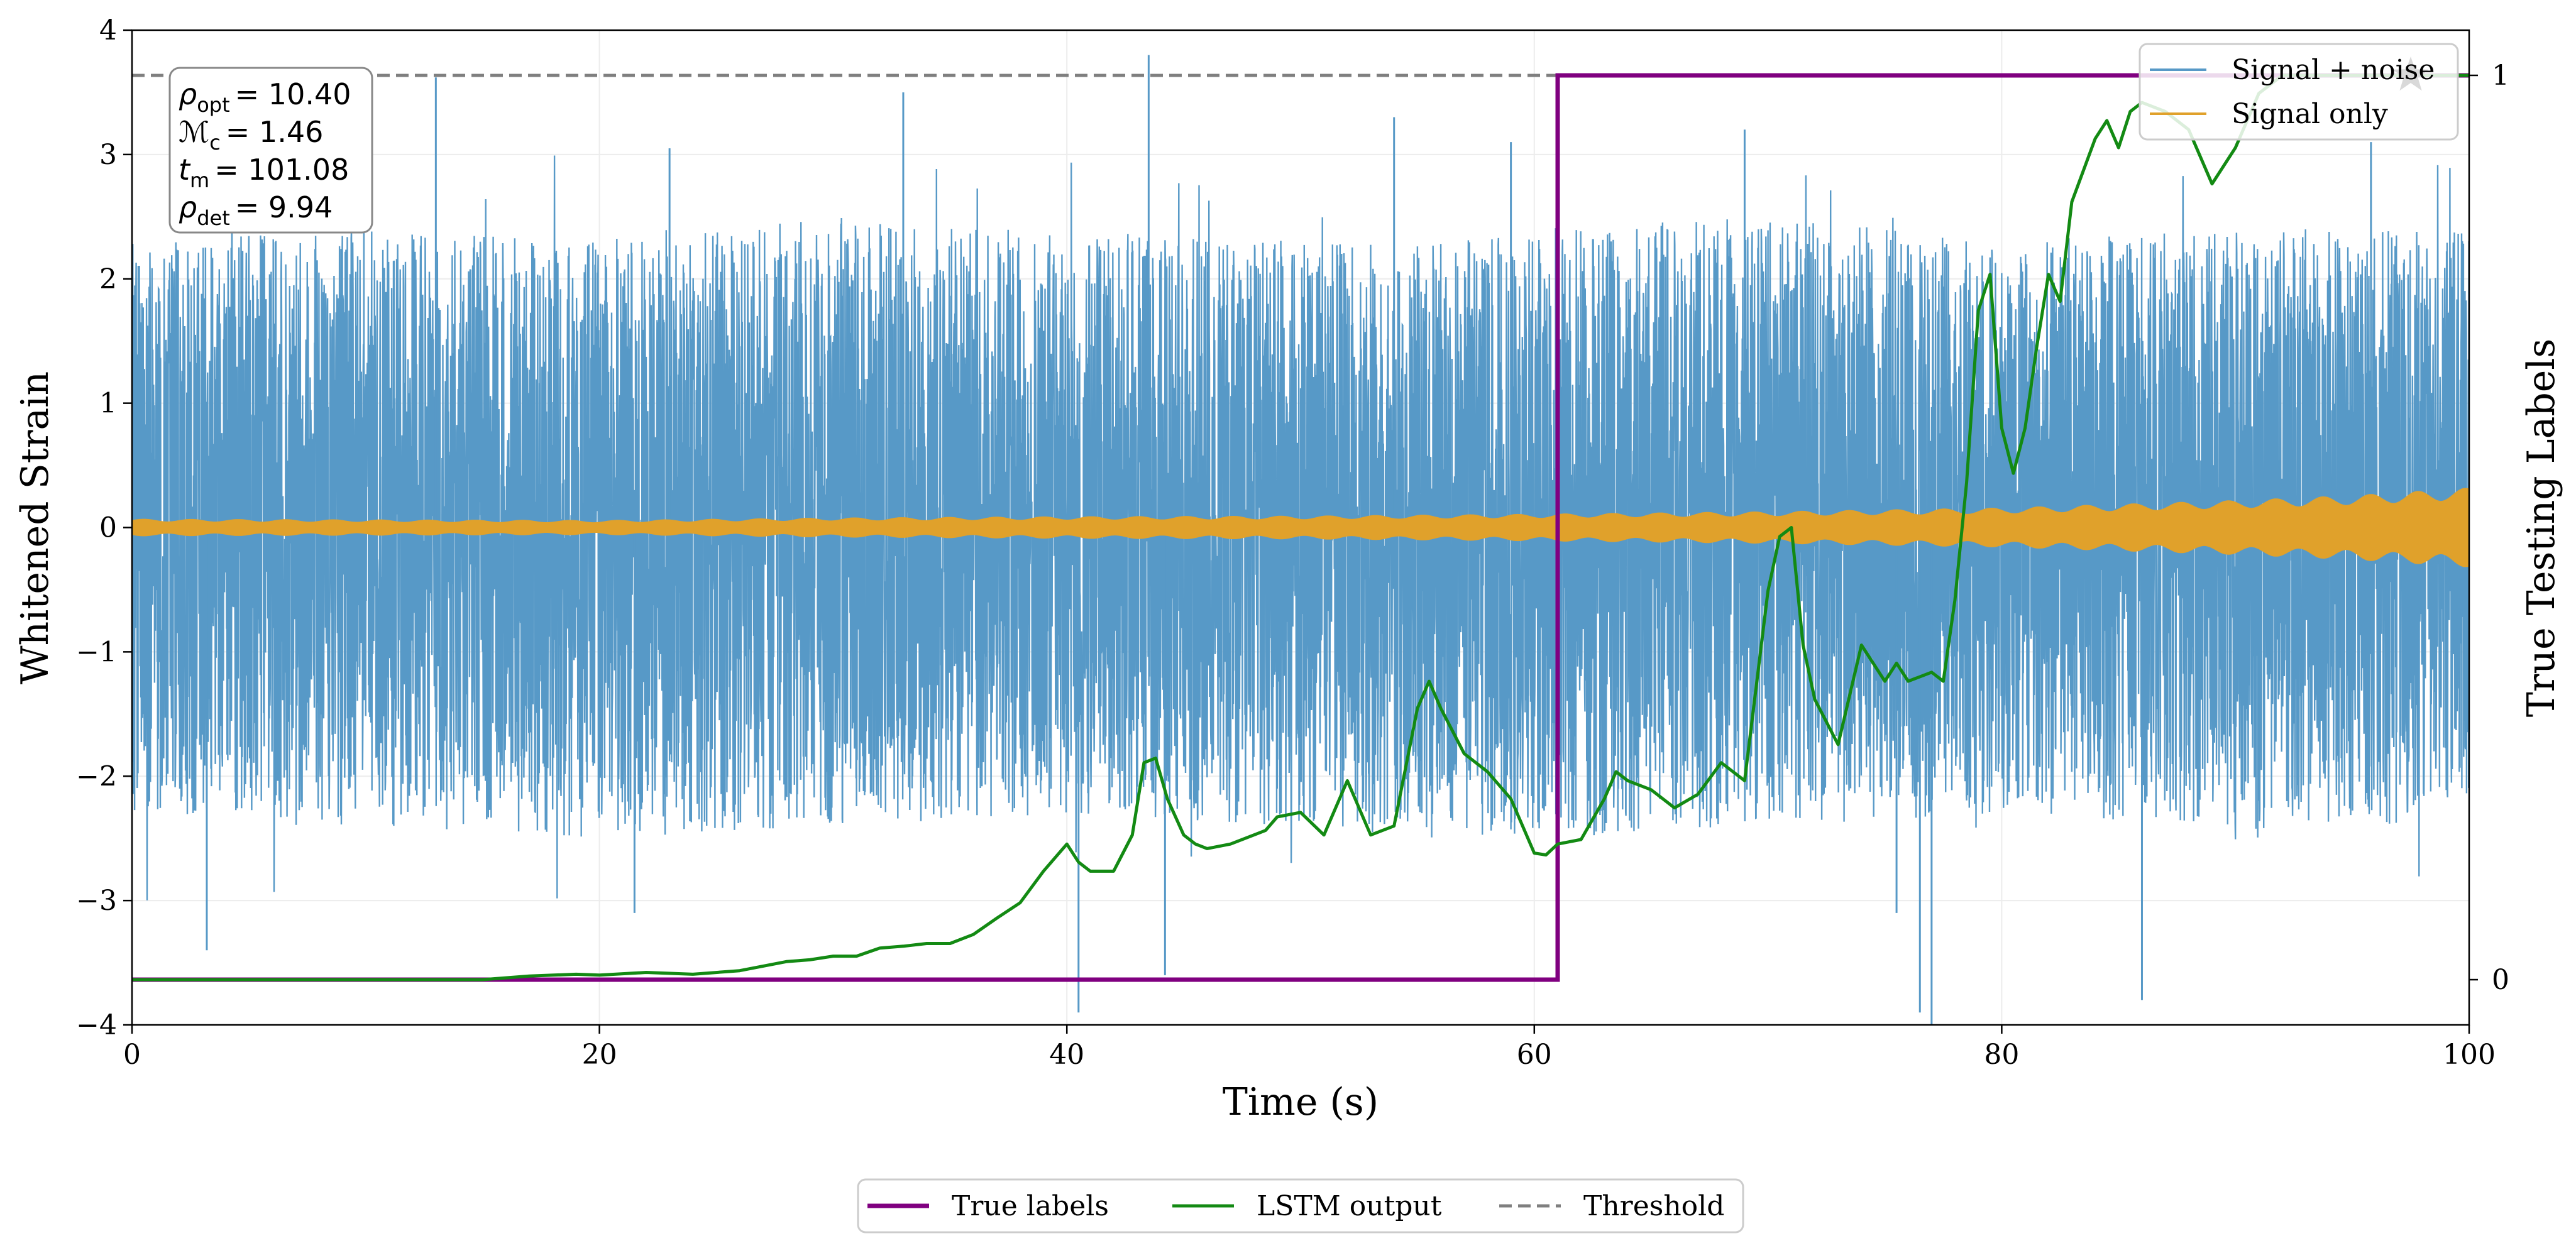 This screenshot has width=2576, height=1253. What do you see at coordinates (97, 652) in the screenshot?
I see `y-tick-label: −1` at bounding box center [97, 652].